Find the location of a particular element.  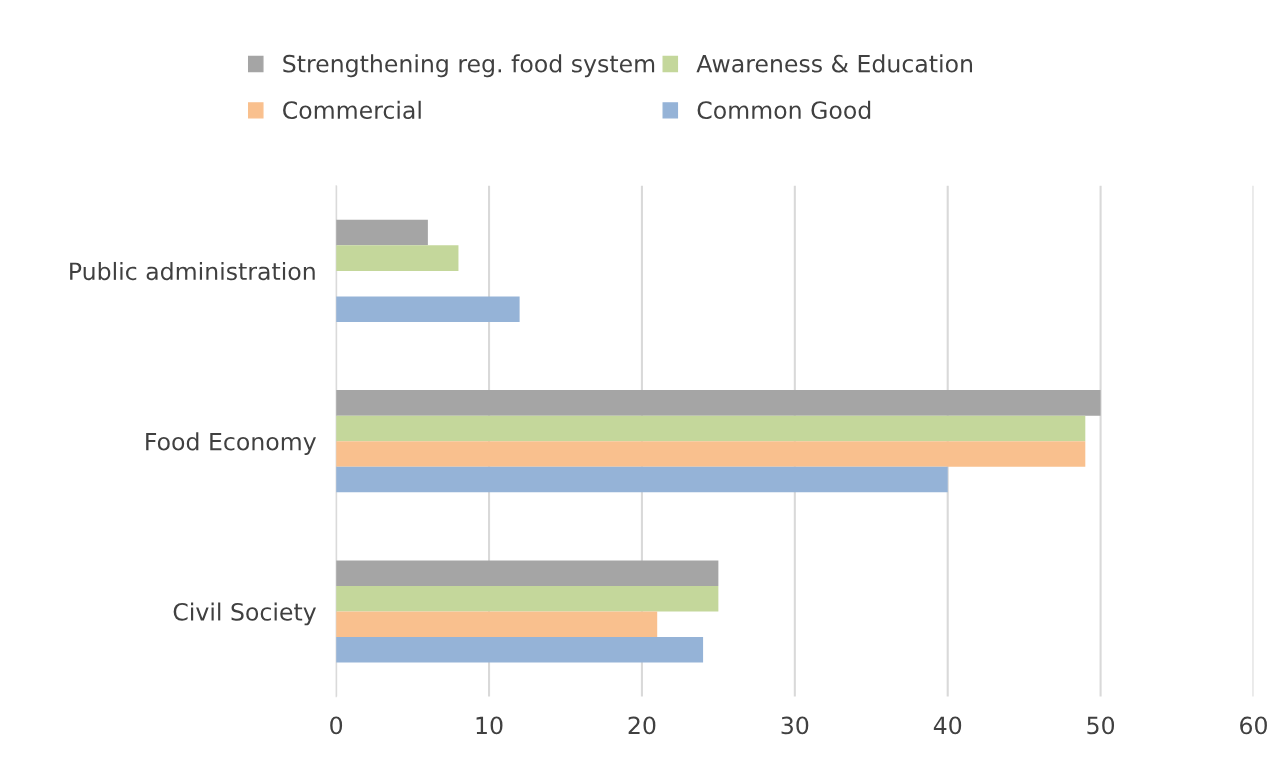

x-tick-label: 40 is located at coordinates (947, 725).